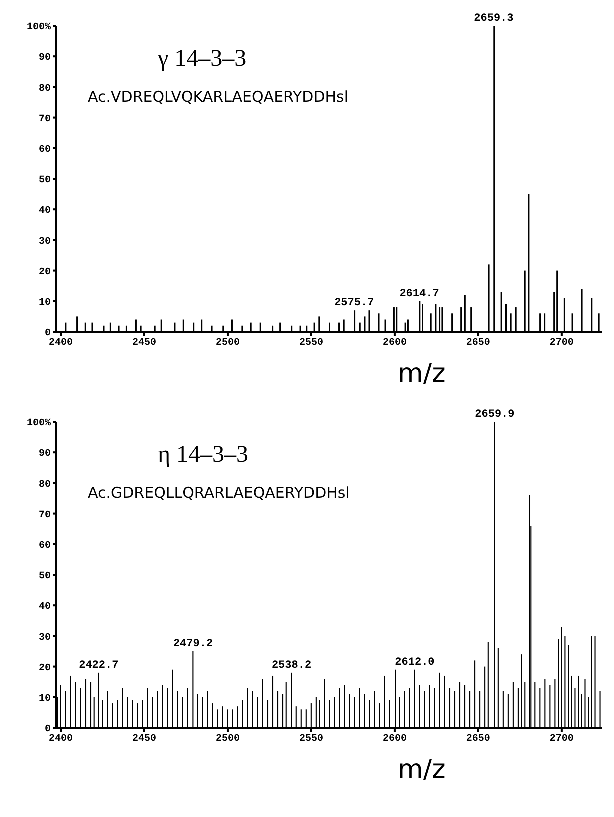 This screenshot has width=614, height=817. I want to click on annotation: 2422.7, so click(99, 666).